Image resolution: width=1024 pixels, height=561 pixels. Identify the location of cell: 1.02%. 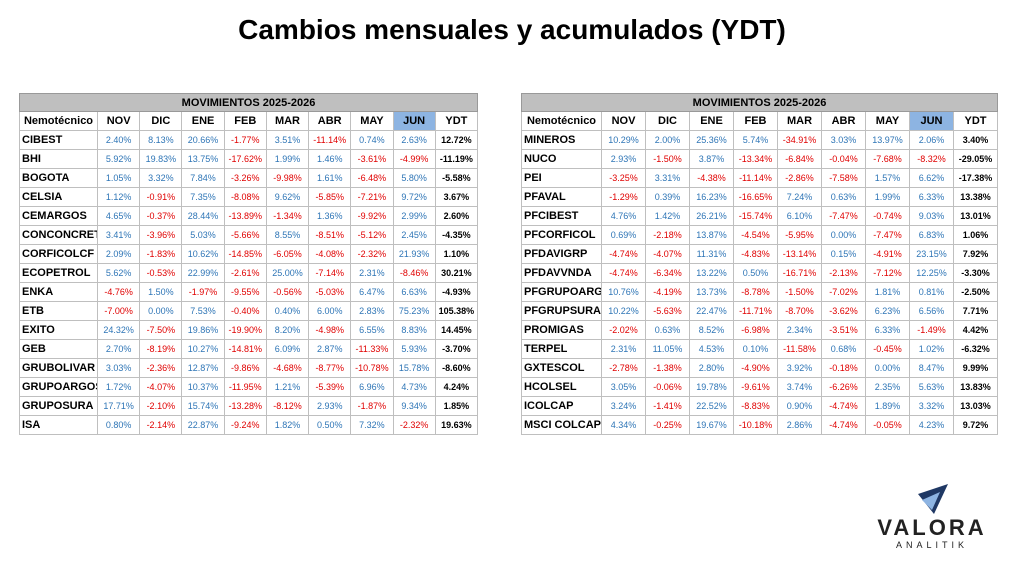
(931, 349).